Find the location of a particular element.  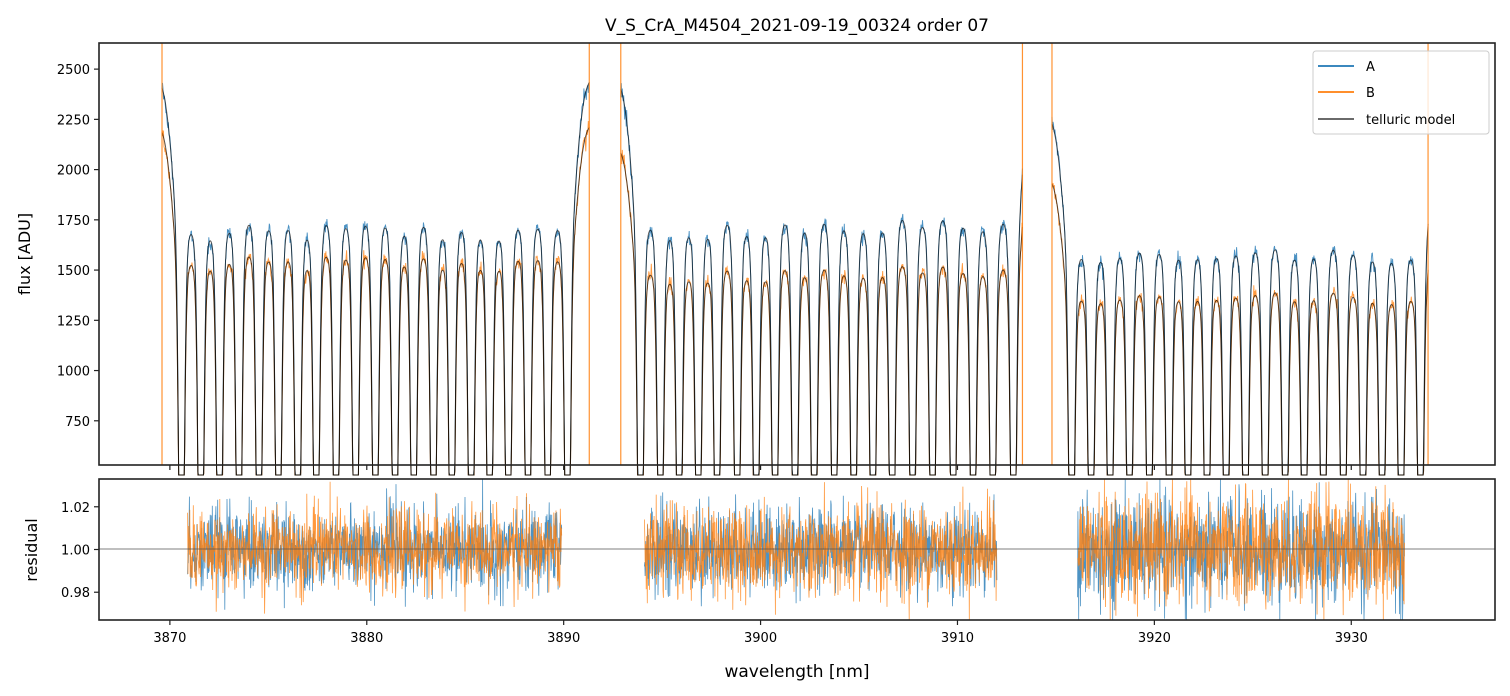

flux-ytick-label: 2250 is located at coordinates (73, 120).